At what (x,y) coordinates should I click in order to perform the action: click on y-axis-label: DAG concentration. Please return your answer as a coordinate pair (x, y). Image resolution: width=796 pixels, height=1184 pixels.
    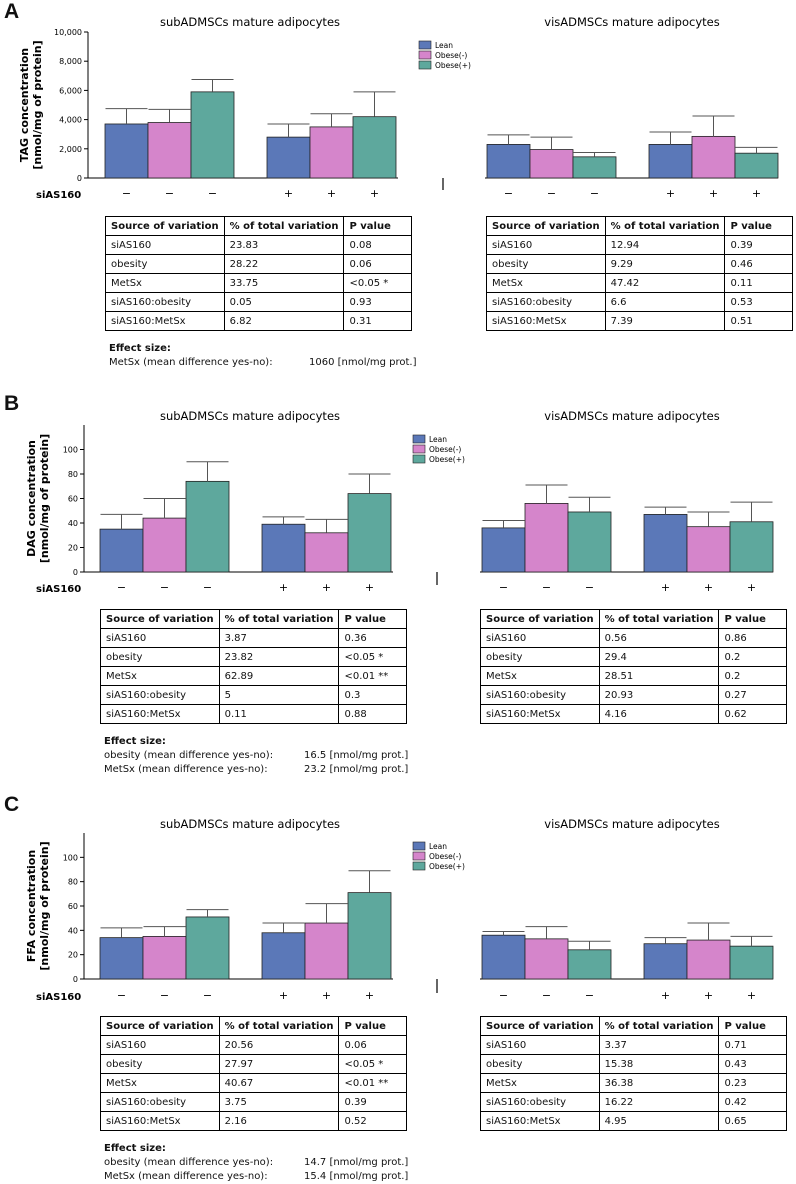
    Looking at the image, I should click on (31, 498).